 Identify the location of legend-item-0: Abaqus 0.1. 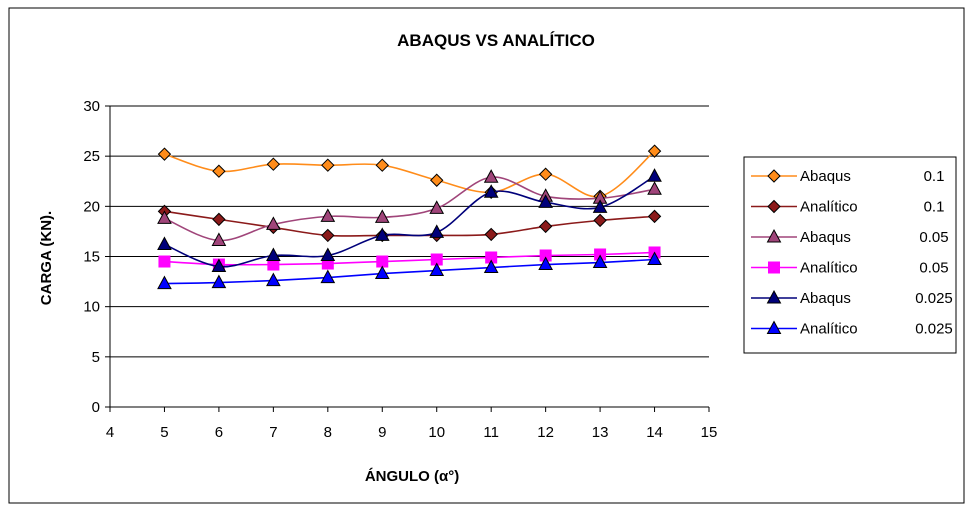
(847, 176).